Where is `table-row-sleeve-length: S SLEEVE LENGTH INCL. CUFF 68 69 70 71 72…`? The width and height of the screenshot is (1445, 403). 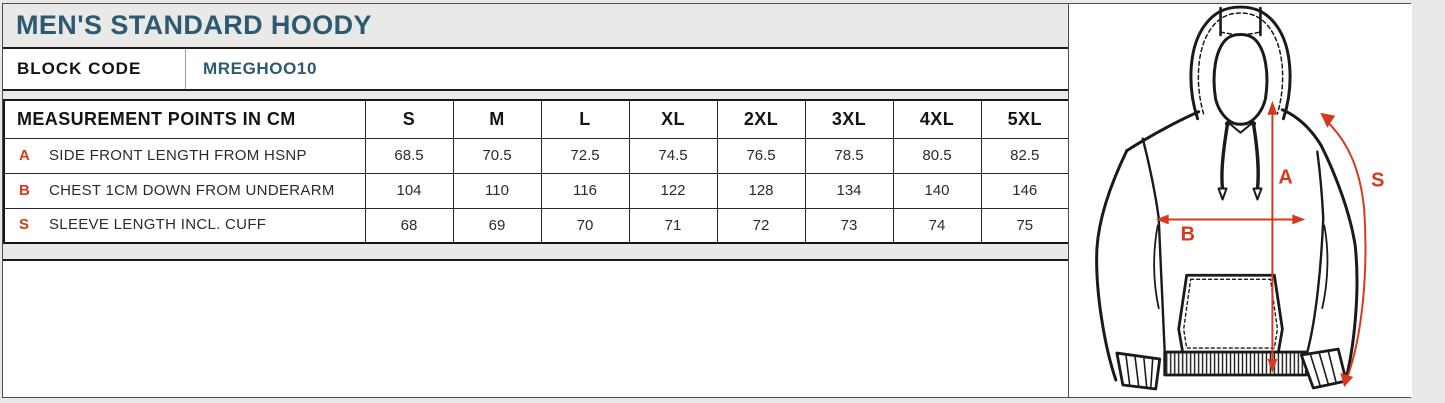
table-row-sleeve-length: S SLEEVE LENGTH INCL. CUFF 68 69 70 71 72… is located at coordinates (536, 225).